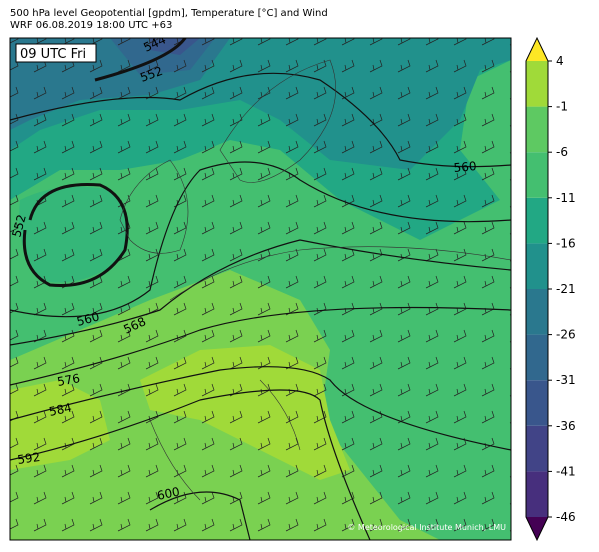 The width and height of the screenshot is (599, 552). Describe the element at coordinates (566, 335) in the screenshot. I see `colorbar-tick-label: -26` at that location.